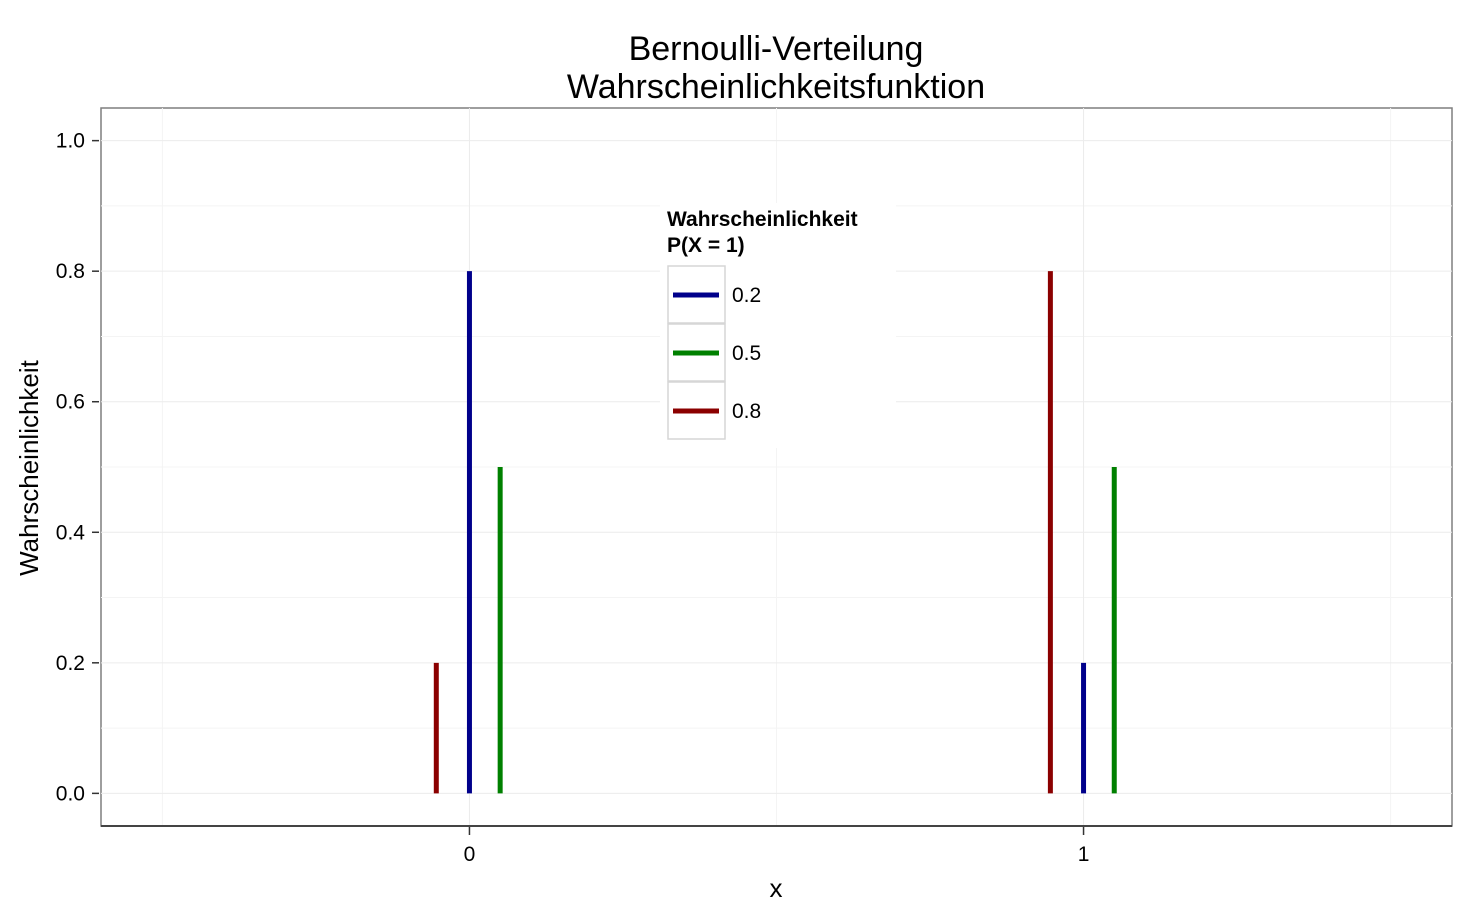 The width and height of the screenshot is (1464, 914). Describe the element at coordinates (70, 663) in the screenshot. I see `y-tick-label: 0.2` at that location.